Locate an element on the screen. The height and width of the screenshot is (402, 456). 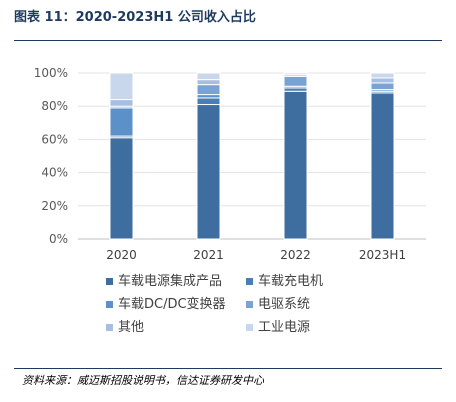
legend-label: 车载充电机 is located at coordinates (290, 281).